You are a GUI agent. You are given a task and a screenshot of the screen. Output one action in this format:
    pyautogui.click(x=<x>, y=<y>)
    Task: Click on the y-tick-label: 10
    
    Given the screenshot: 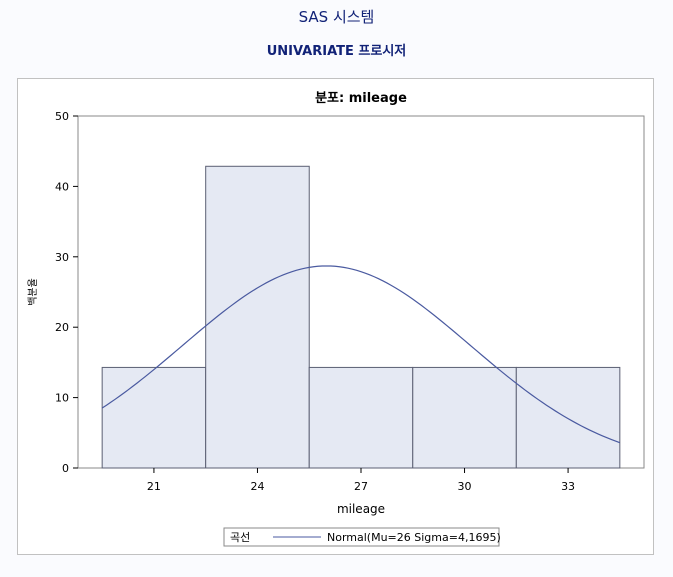 What is the action you would take?
    pyautogui.click(x=62, y=398)
    